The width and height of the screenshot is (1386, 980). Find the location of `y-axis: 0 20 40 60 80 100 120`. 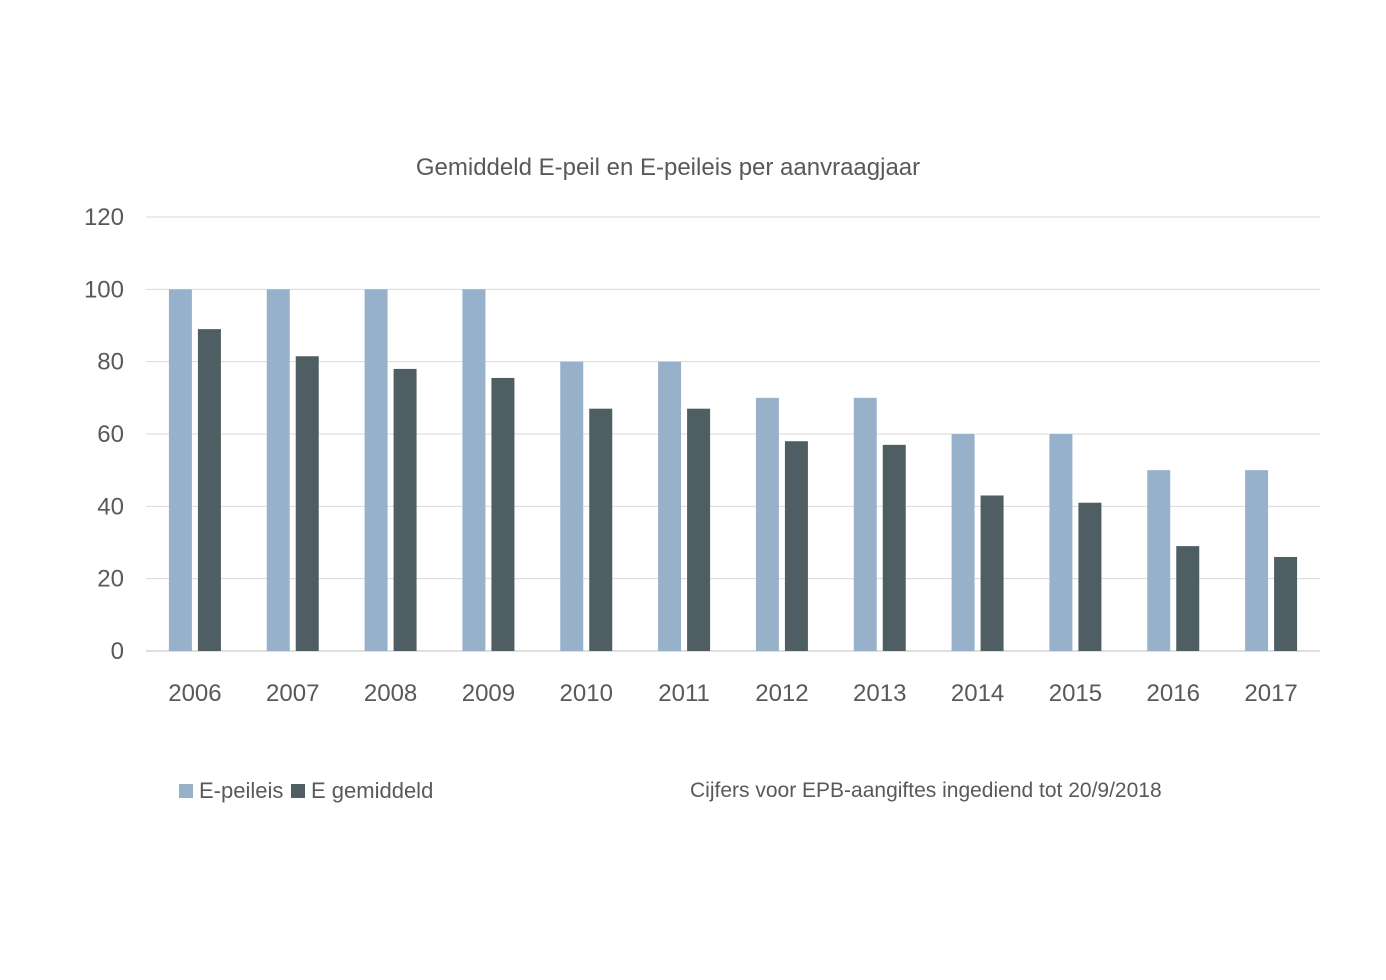

y-axis: 0 20 40 60 80 100 120 is located at coordinates (104, 434).